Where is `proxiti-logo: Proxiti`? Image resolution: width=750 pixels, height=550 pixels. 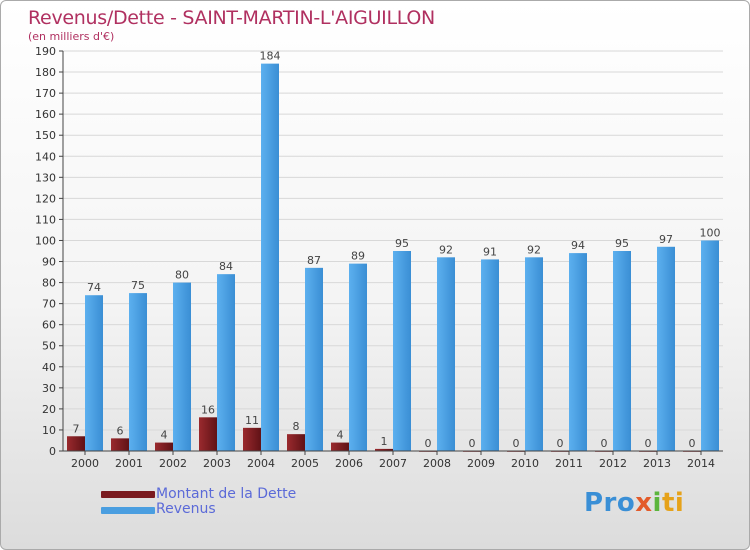 proxiti-logo: Proxiti is located at coordinates (634, 503).